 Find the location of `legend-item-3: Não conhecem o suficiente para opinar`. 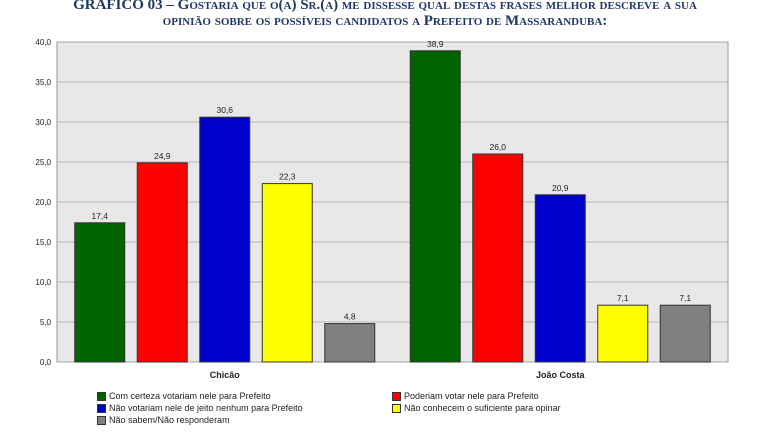

legend-item-3: Não conhecem o suficiente para opinar is located at coordinates (476, 408).